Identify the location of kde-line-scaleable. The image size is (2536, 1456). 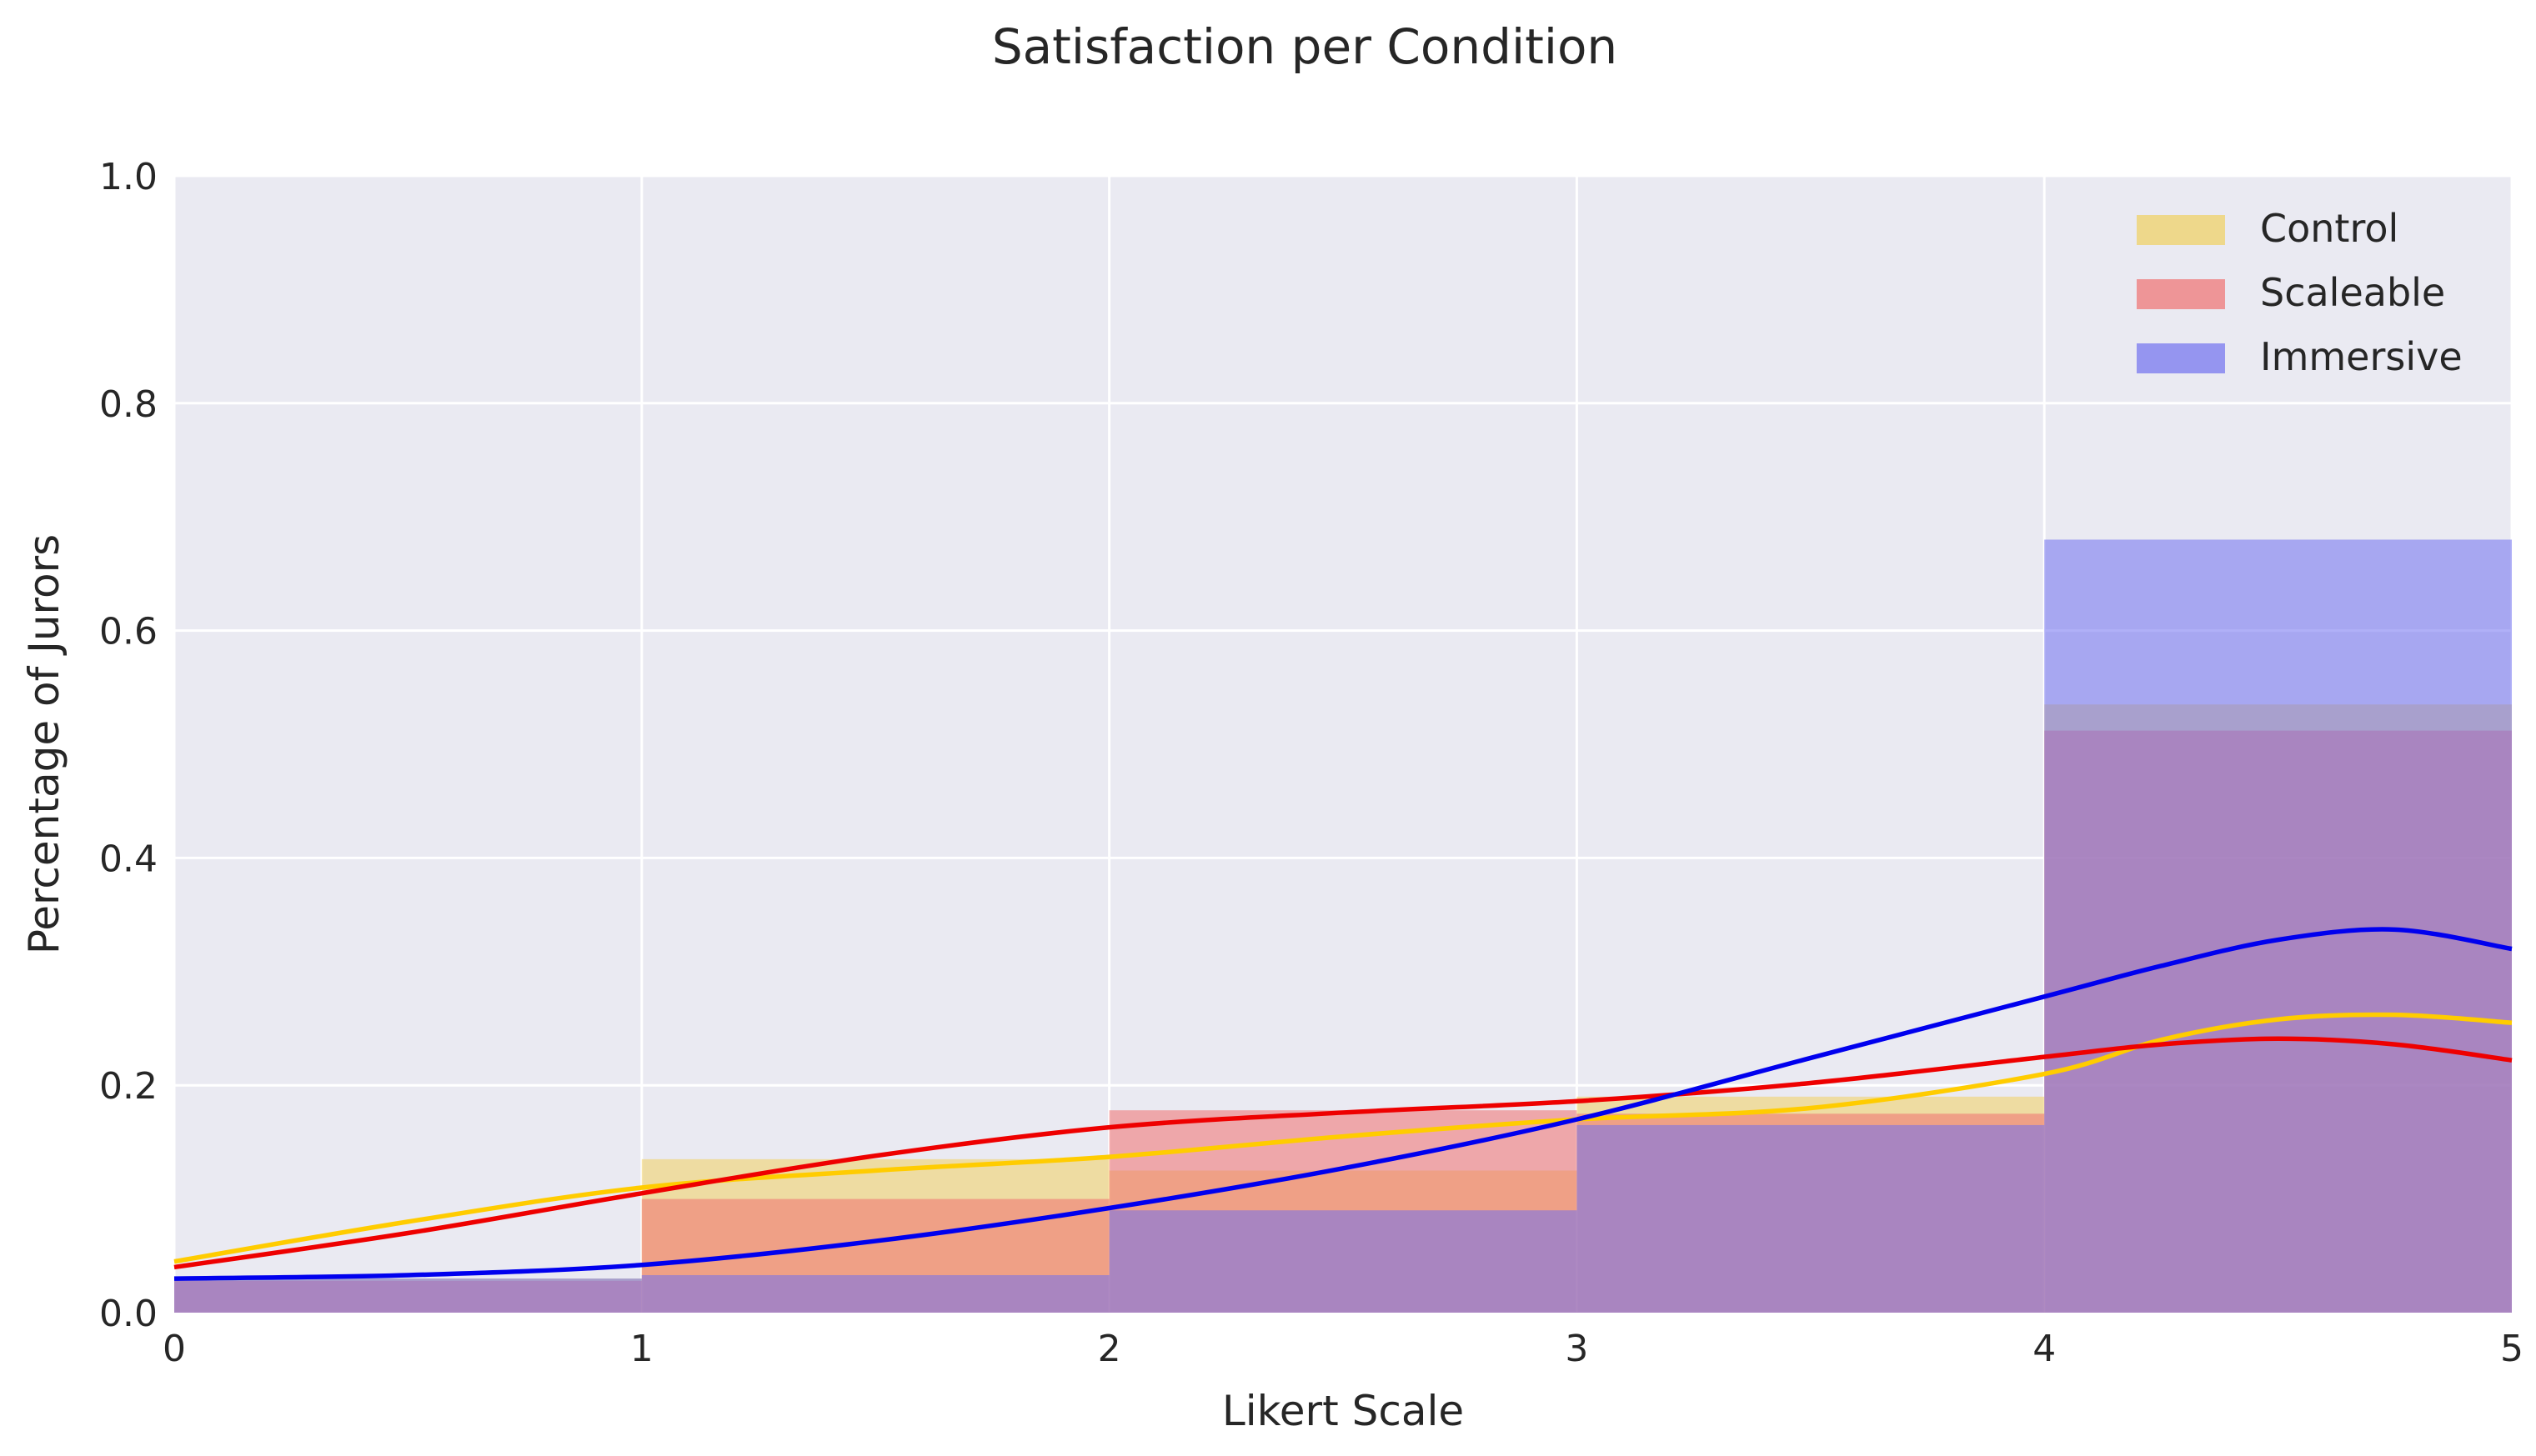
(1343, 1153).